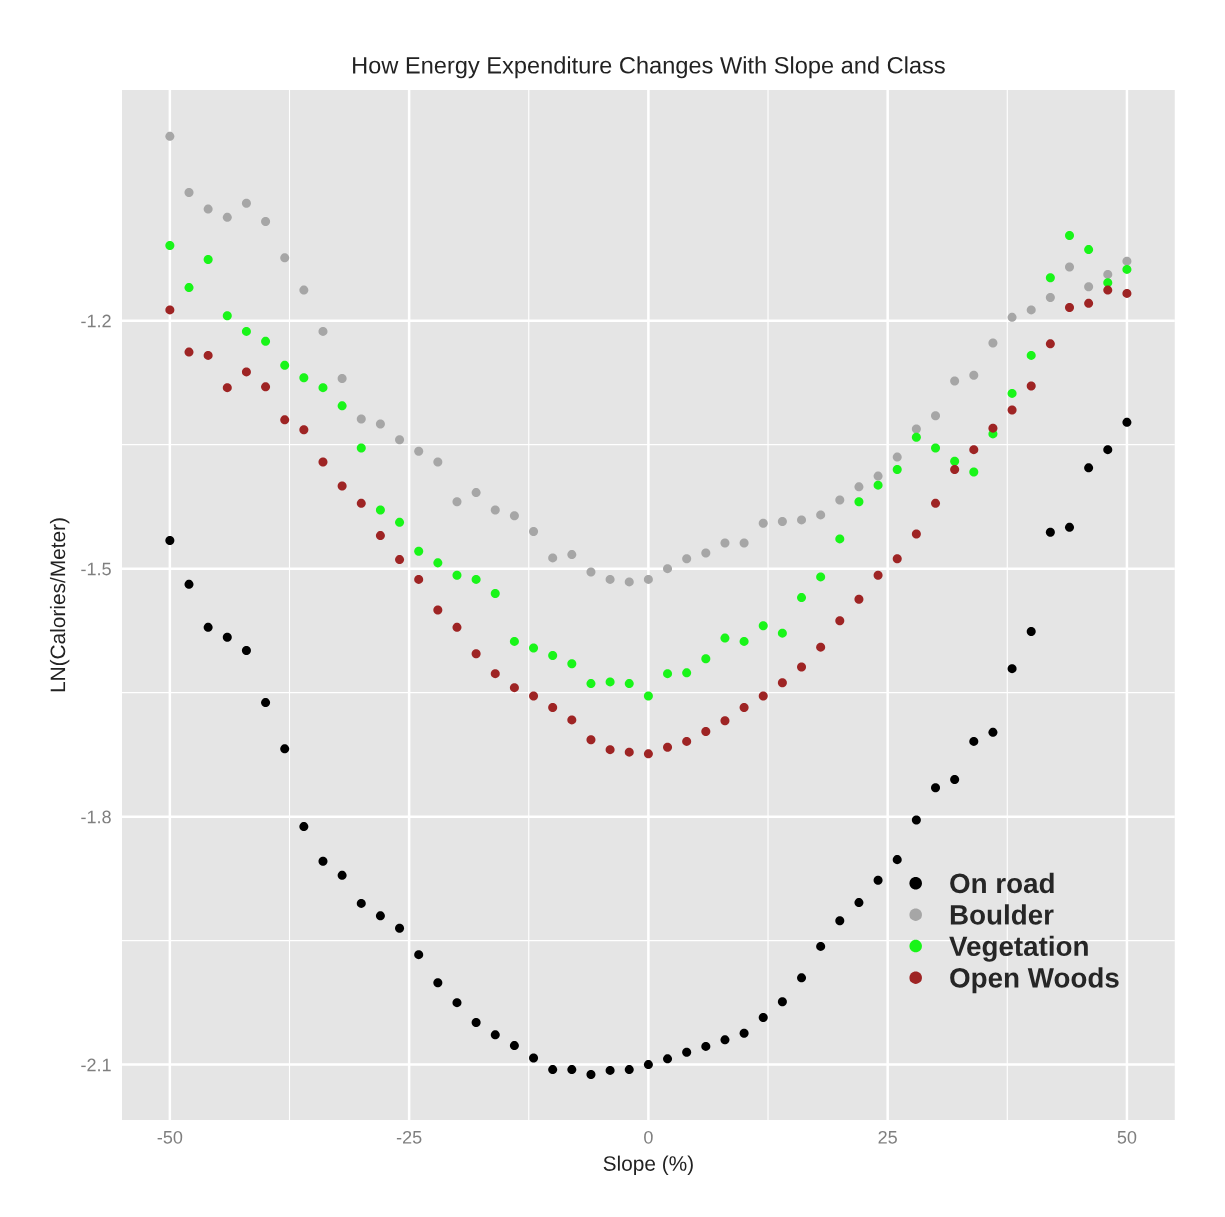 The height and width of the screenshot is (1217, 1225). What do you see at coordinates (96, 321) in the screenshot?
I see `y-tick-label: -1.2` at bounding box center [96, 321].